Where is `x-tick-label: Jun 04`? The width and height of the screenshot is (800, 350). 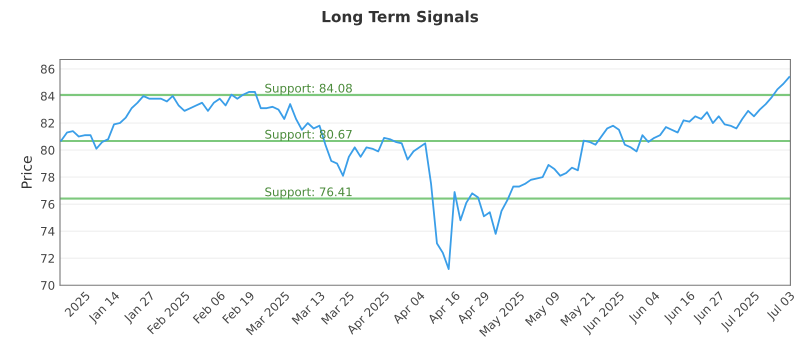 x-tick-label: Jun 04 is located at coordinates (645, 307).